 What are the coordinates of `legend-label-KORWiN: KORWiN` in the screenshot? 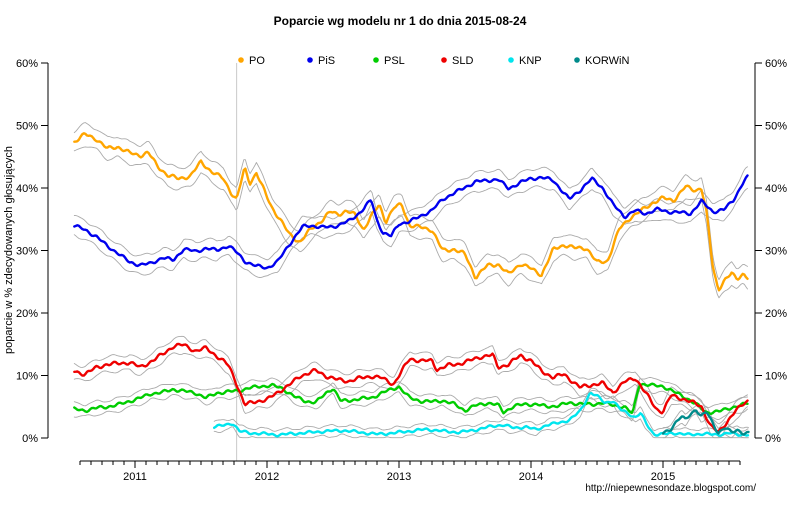 It's located at (607, 61).